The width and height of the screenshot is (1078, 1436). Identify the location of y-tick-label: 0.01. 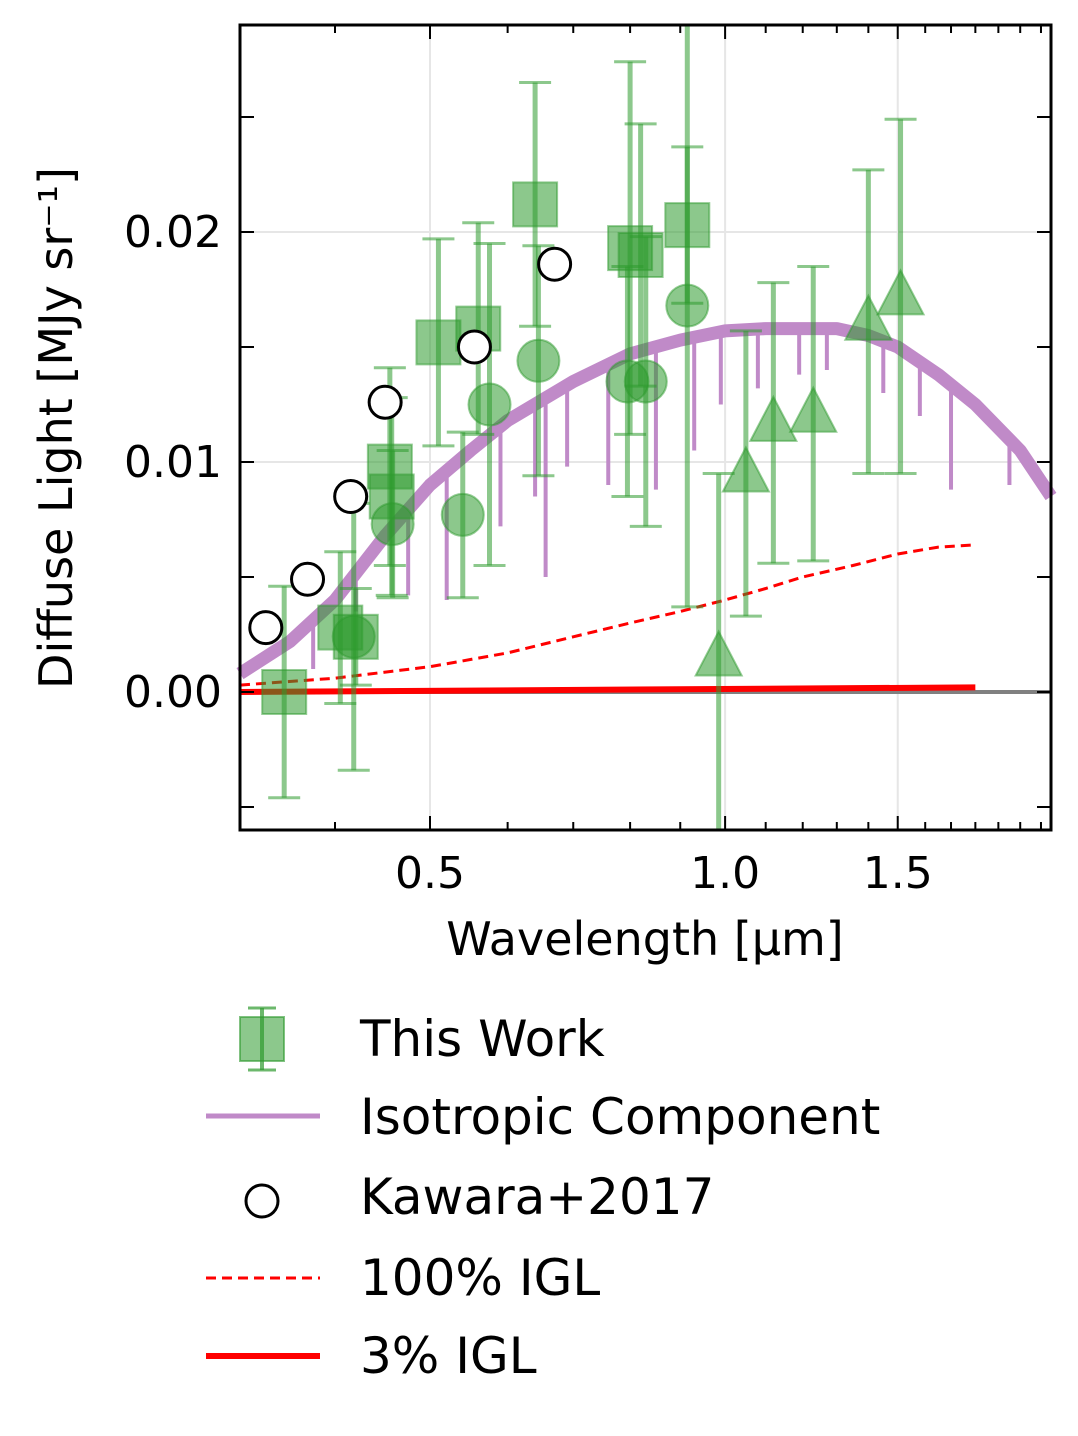
(173, 462).